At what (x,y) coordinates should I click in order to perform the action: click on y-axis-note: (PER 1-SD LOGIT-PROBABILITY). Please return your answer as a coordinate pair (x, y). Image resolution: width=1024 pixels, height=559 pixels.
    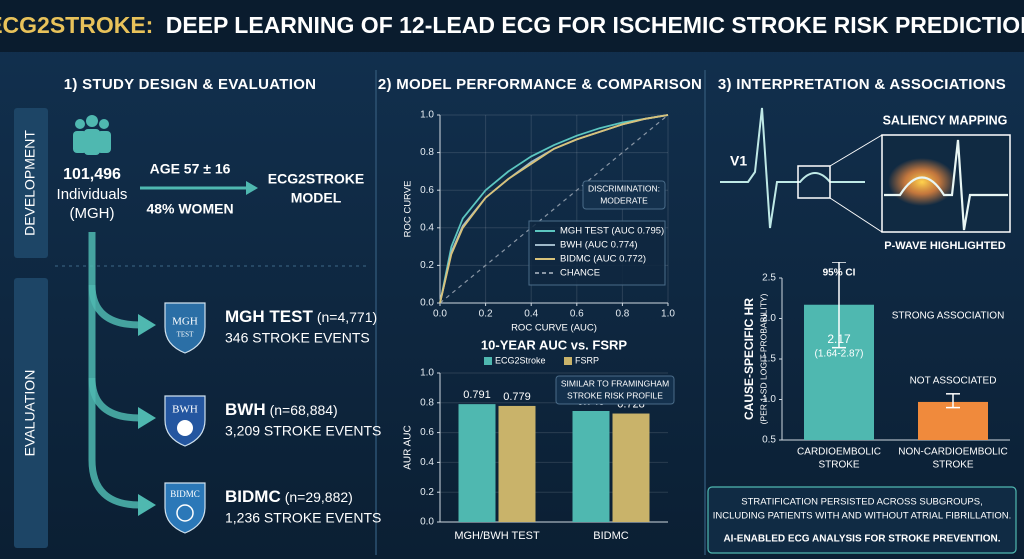
    Looking at the image, I should click on (763, 358).